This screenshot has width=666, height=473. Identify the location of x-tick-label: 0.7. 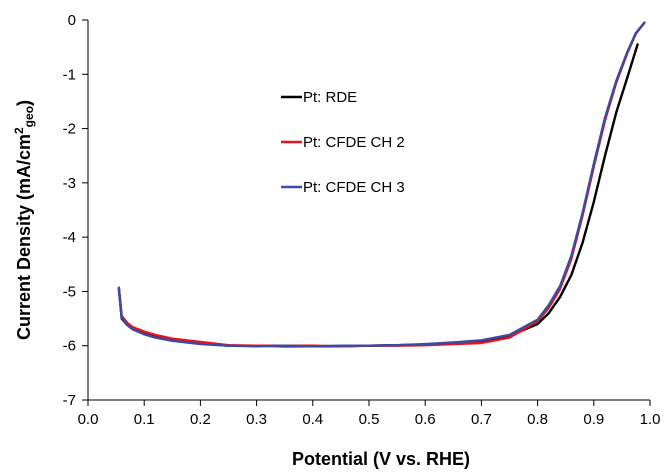
(481, 419).